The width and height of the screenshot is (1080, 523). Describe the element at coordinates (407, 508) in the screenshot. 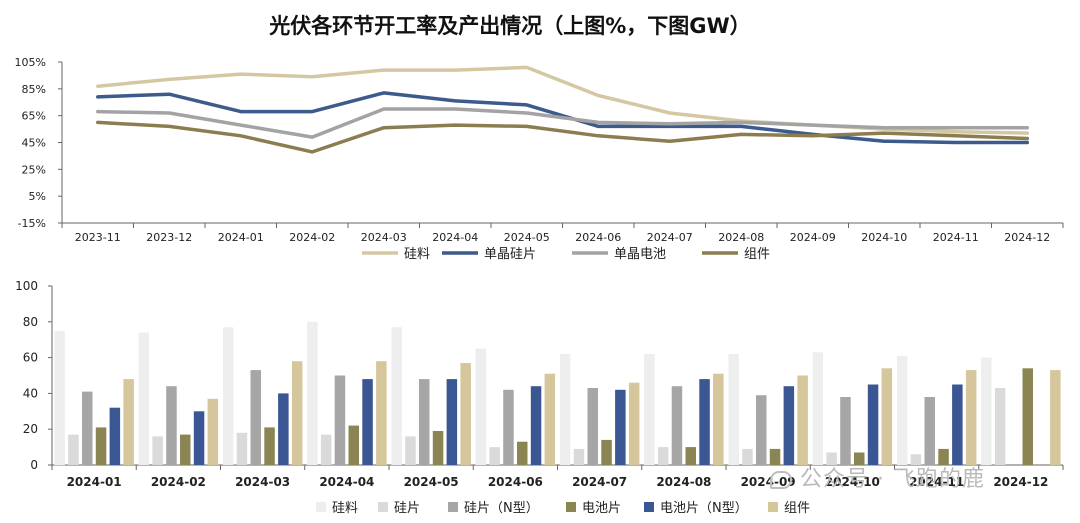

I see `legend-label: 硅片` at that location.